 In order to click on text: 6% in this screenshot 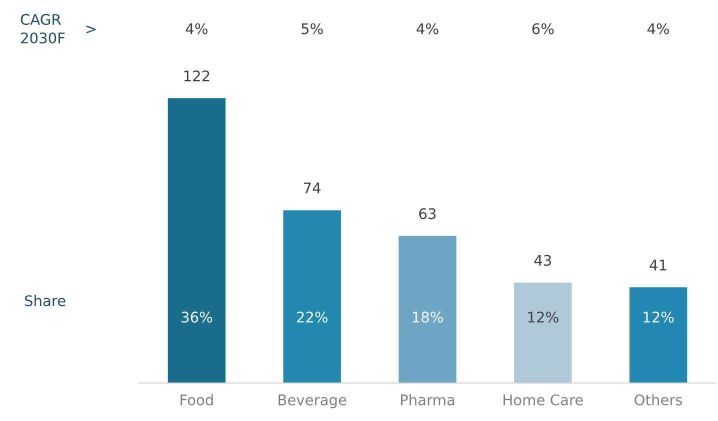, I will do `click(543, 28)`.